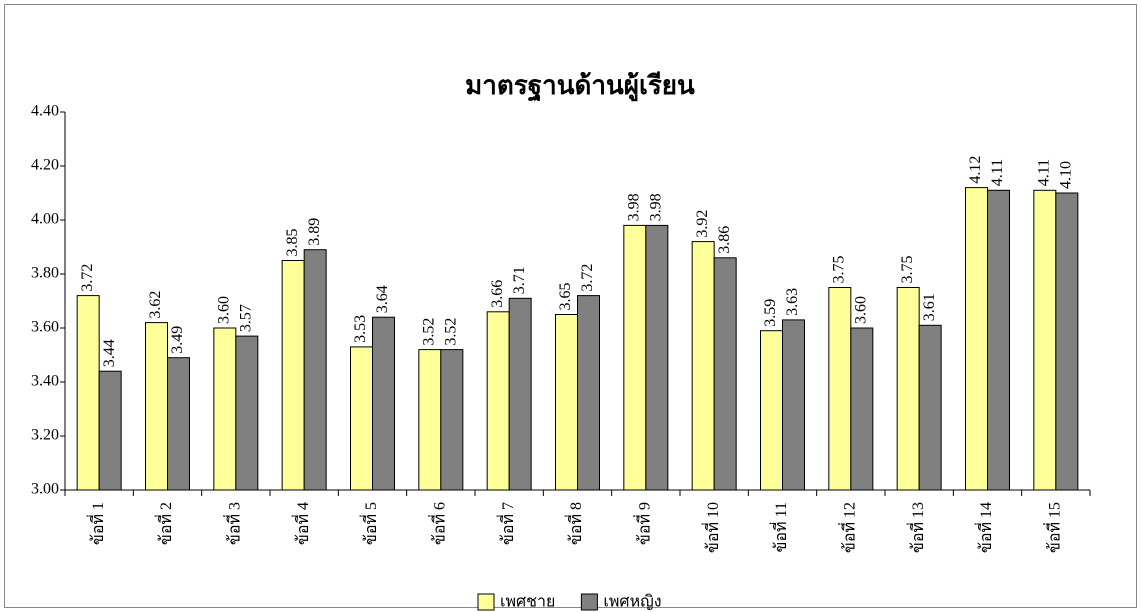 The height and width of the screenshot is (612, 1141). Describe the element at coordinates (724, 240) in the screenshot. I see `data-label: 3.86` at that location.